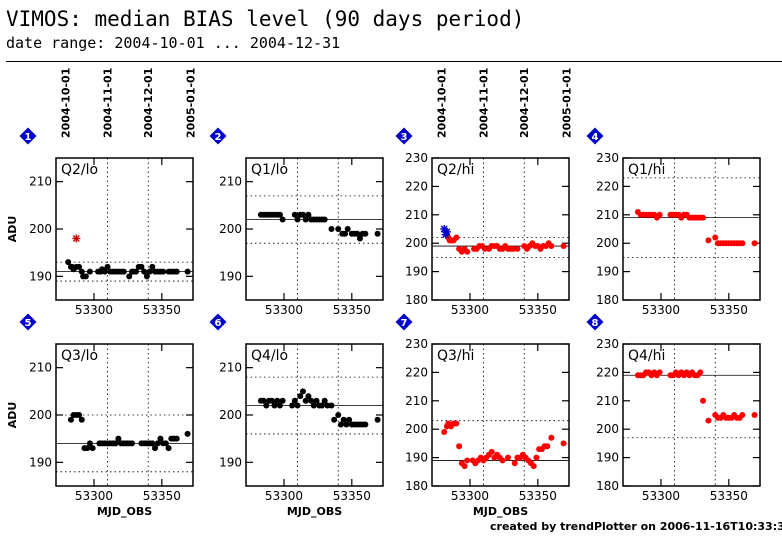  I want to click on panel-q4-lo: 6 190 200 210 53300 53350 MJD_OBS Q4/lo, so click(296, 415).